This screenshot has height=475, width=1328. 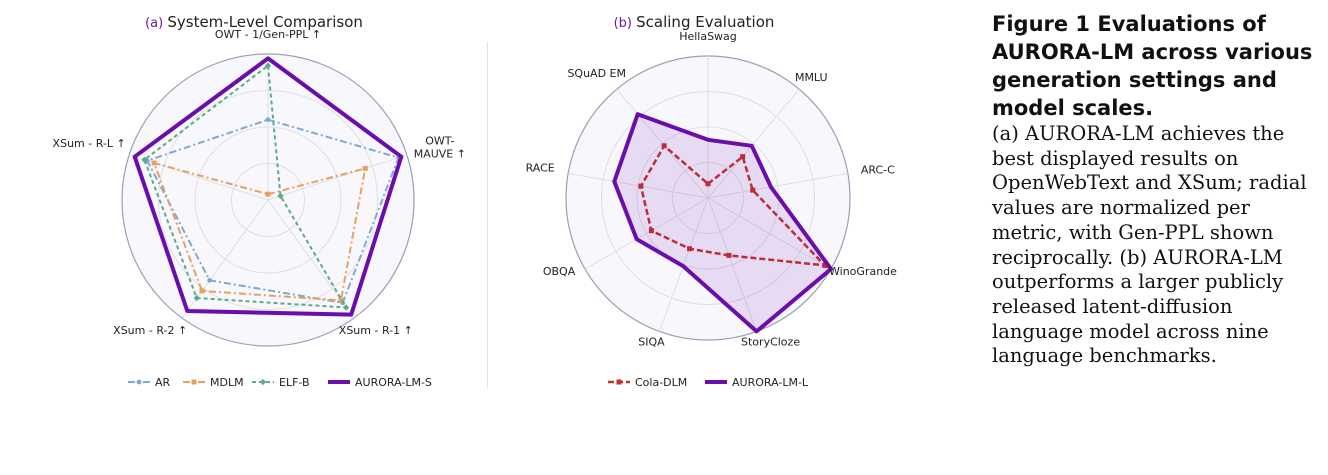 I want to click on axis-label-0: HellaSwag, so click(x=708, y=36).